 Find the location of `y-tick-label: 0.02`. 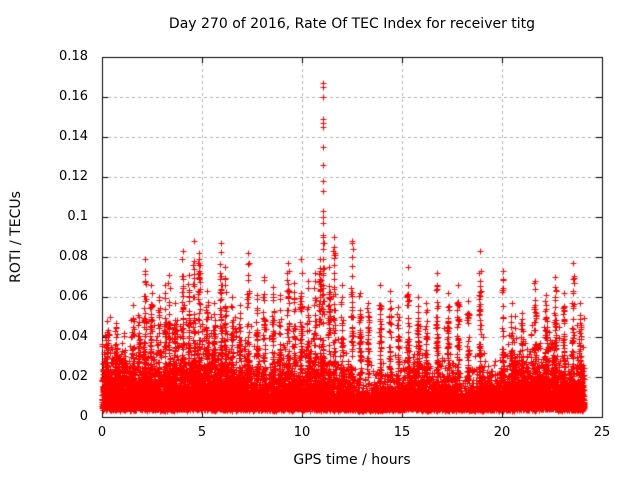

y-tick-label: 0.02 is located at coordinates (73, 376).